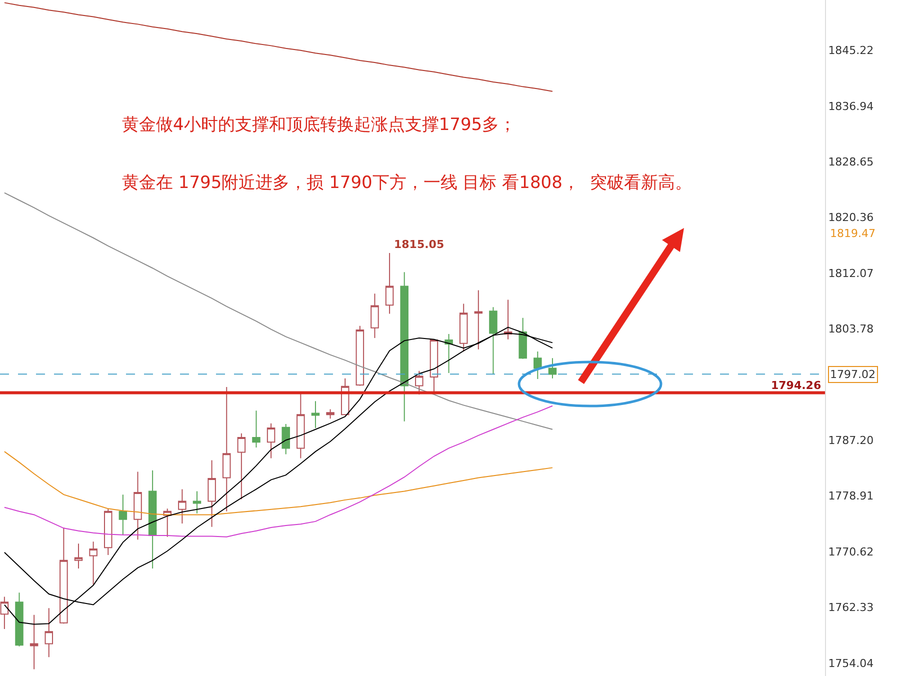 The height and width of the screenshot is (676, 897). What do you see at coordinates (851, 663) in the screenshot?
I see `y-tick-label: 1754.04` at bounding box center [851, 663].